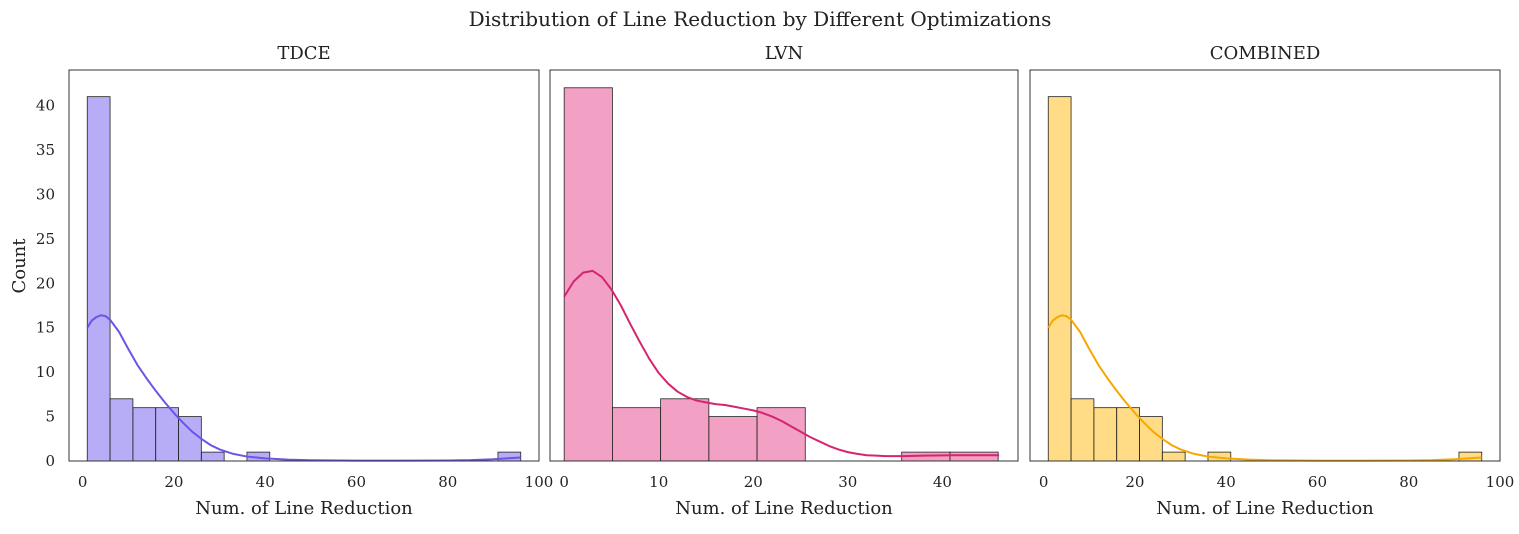 This screenshot has height=534, width=1519. What do you see at coordinates (847, 482) in the screenshot?
I see `x-tick-label: 30` at bounding box center [847, 482].